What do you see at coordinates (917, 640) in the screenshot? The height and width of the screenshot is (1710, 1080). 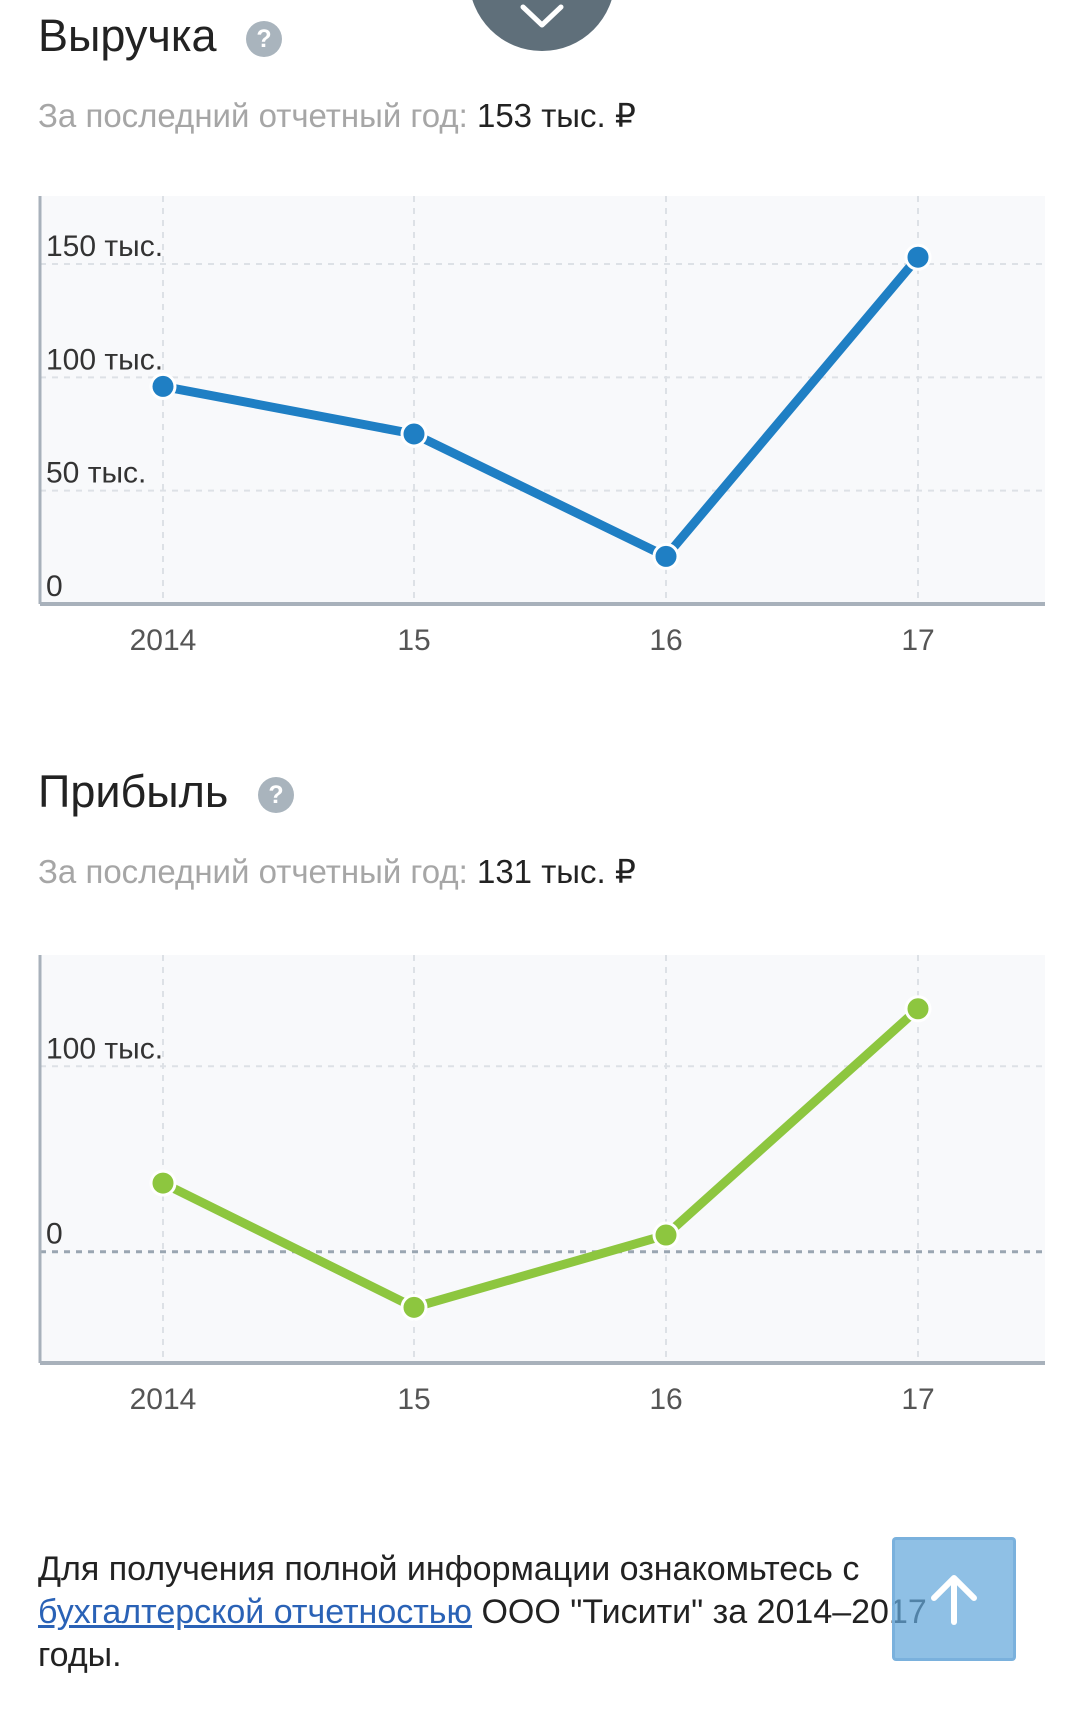 I see `revenue-x-tick-label: 17` at bounding box center [917, 640].